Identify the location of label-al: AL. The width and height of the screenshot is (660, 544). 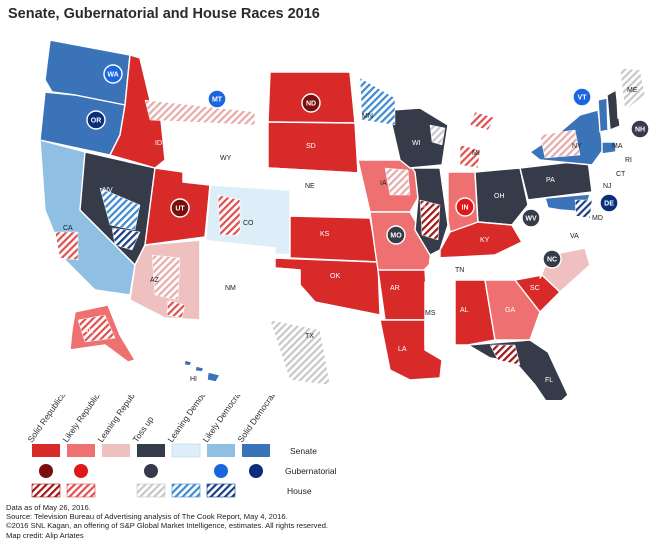
(464, 310).